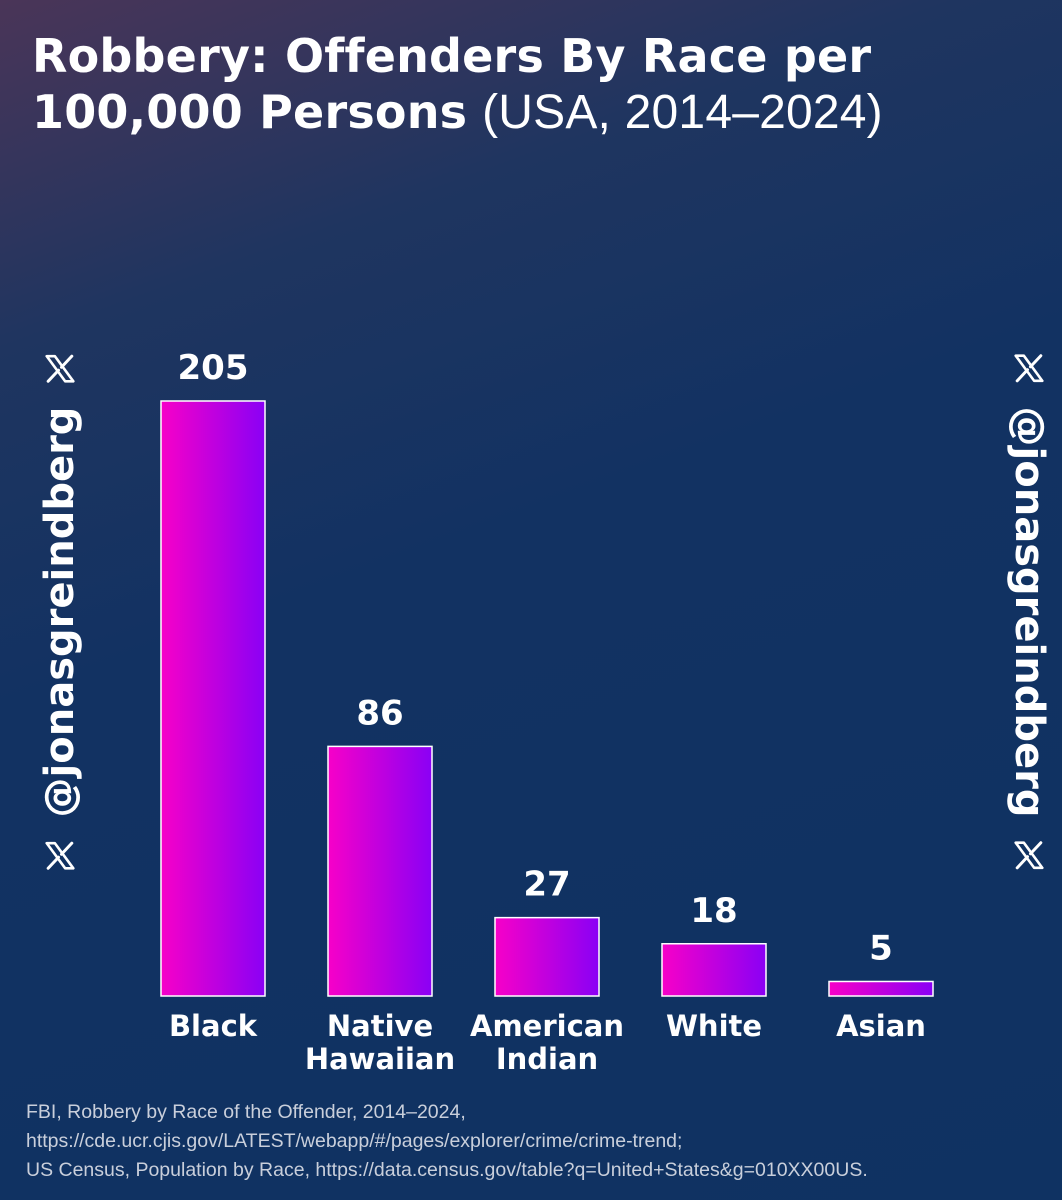  I want to click on category-label-line: Hawaiian, so click(380, 1059).